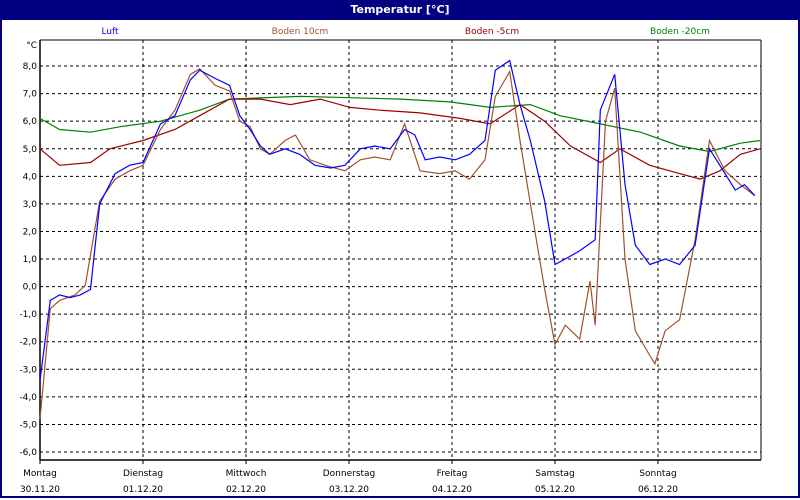  What do you see at coordinates (400, 124) in the screenshot?
I see `series-line-boden-20cm` at bounding box center [400, 124].